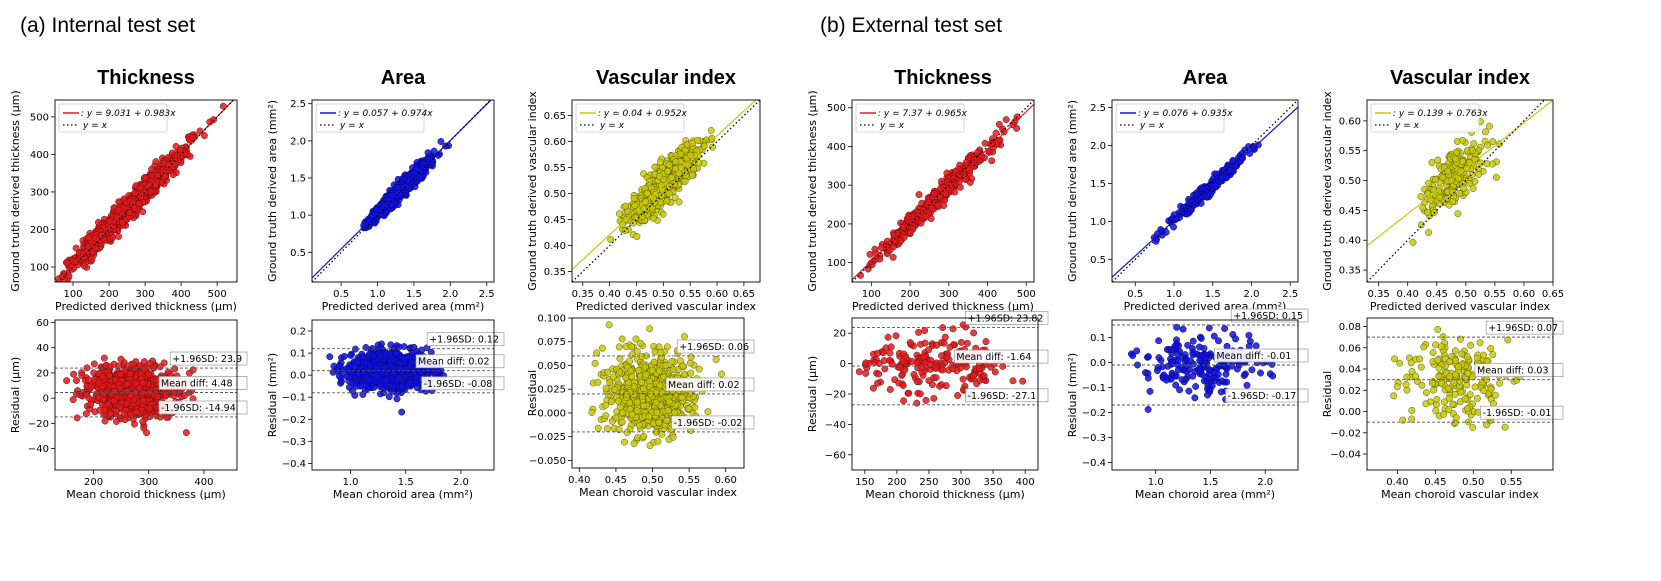  What do you see at coordinates (666, 78) in the screenshot?
I see `chart-title: Vascular index` at bounding box center [666, 78].